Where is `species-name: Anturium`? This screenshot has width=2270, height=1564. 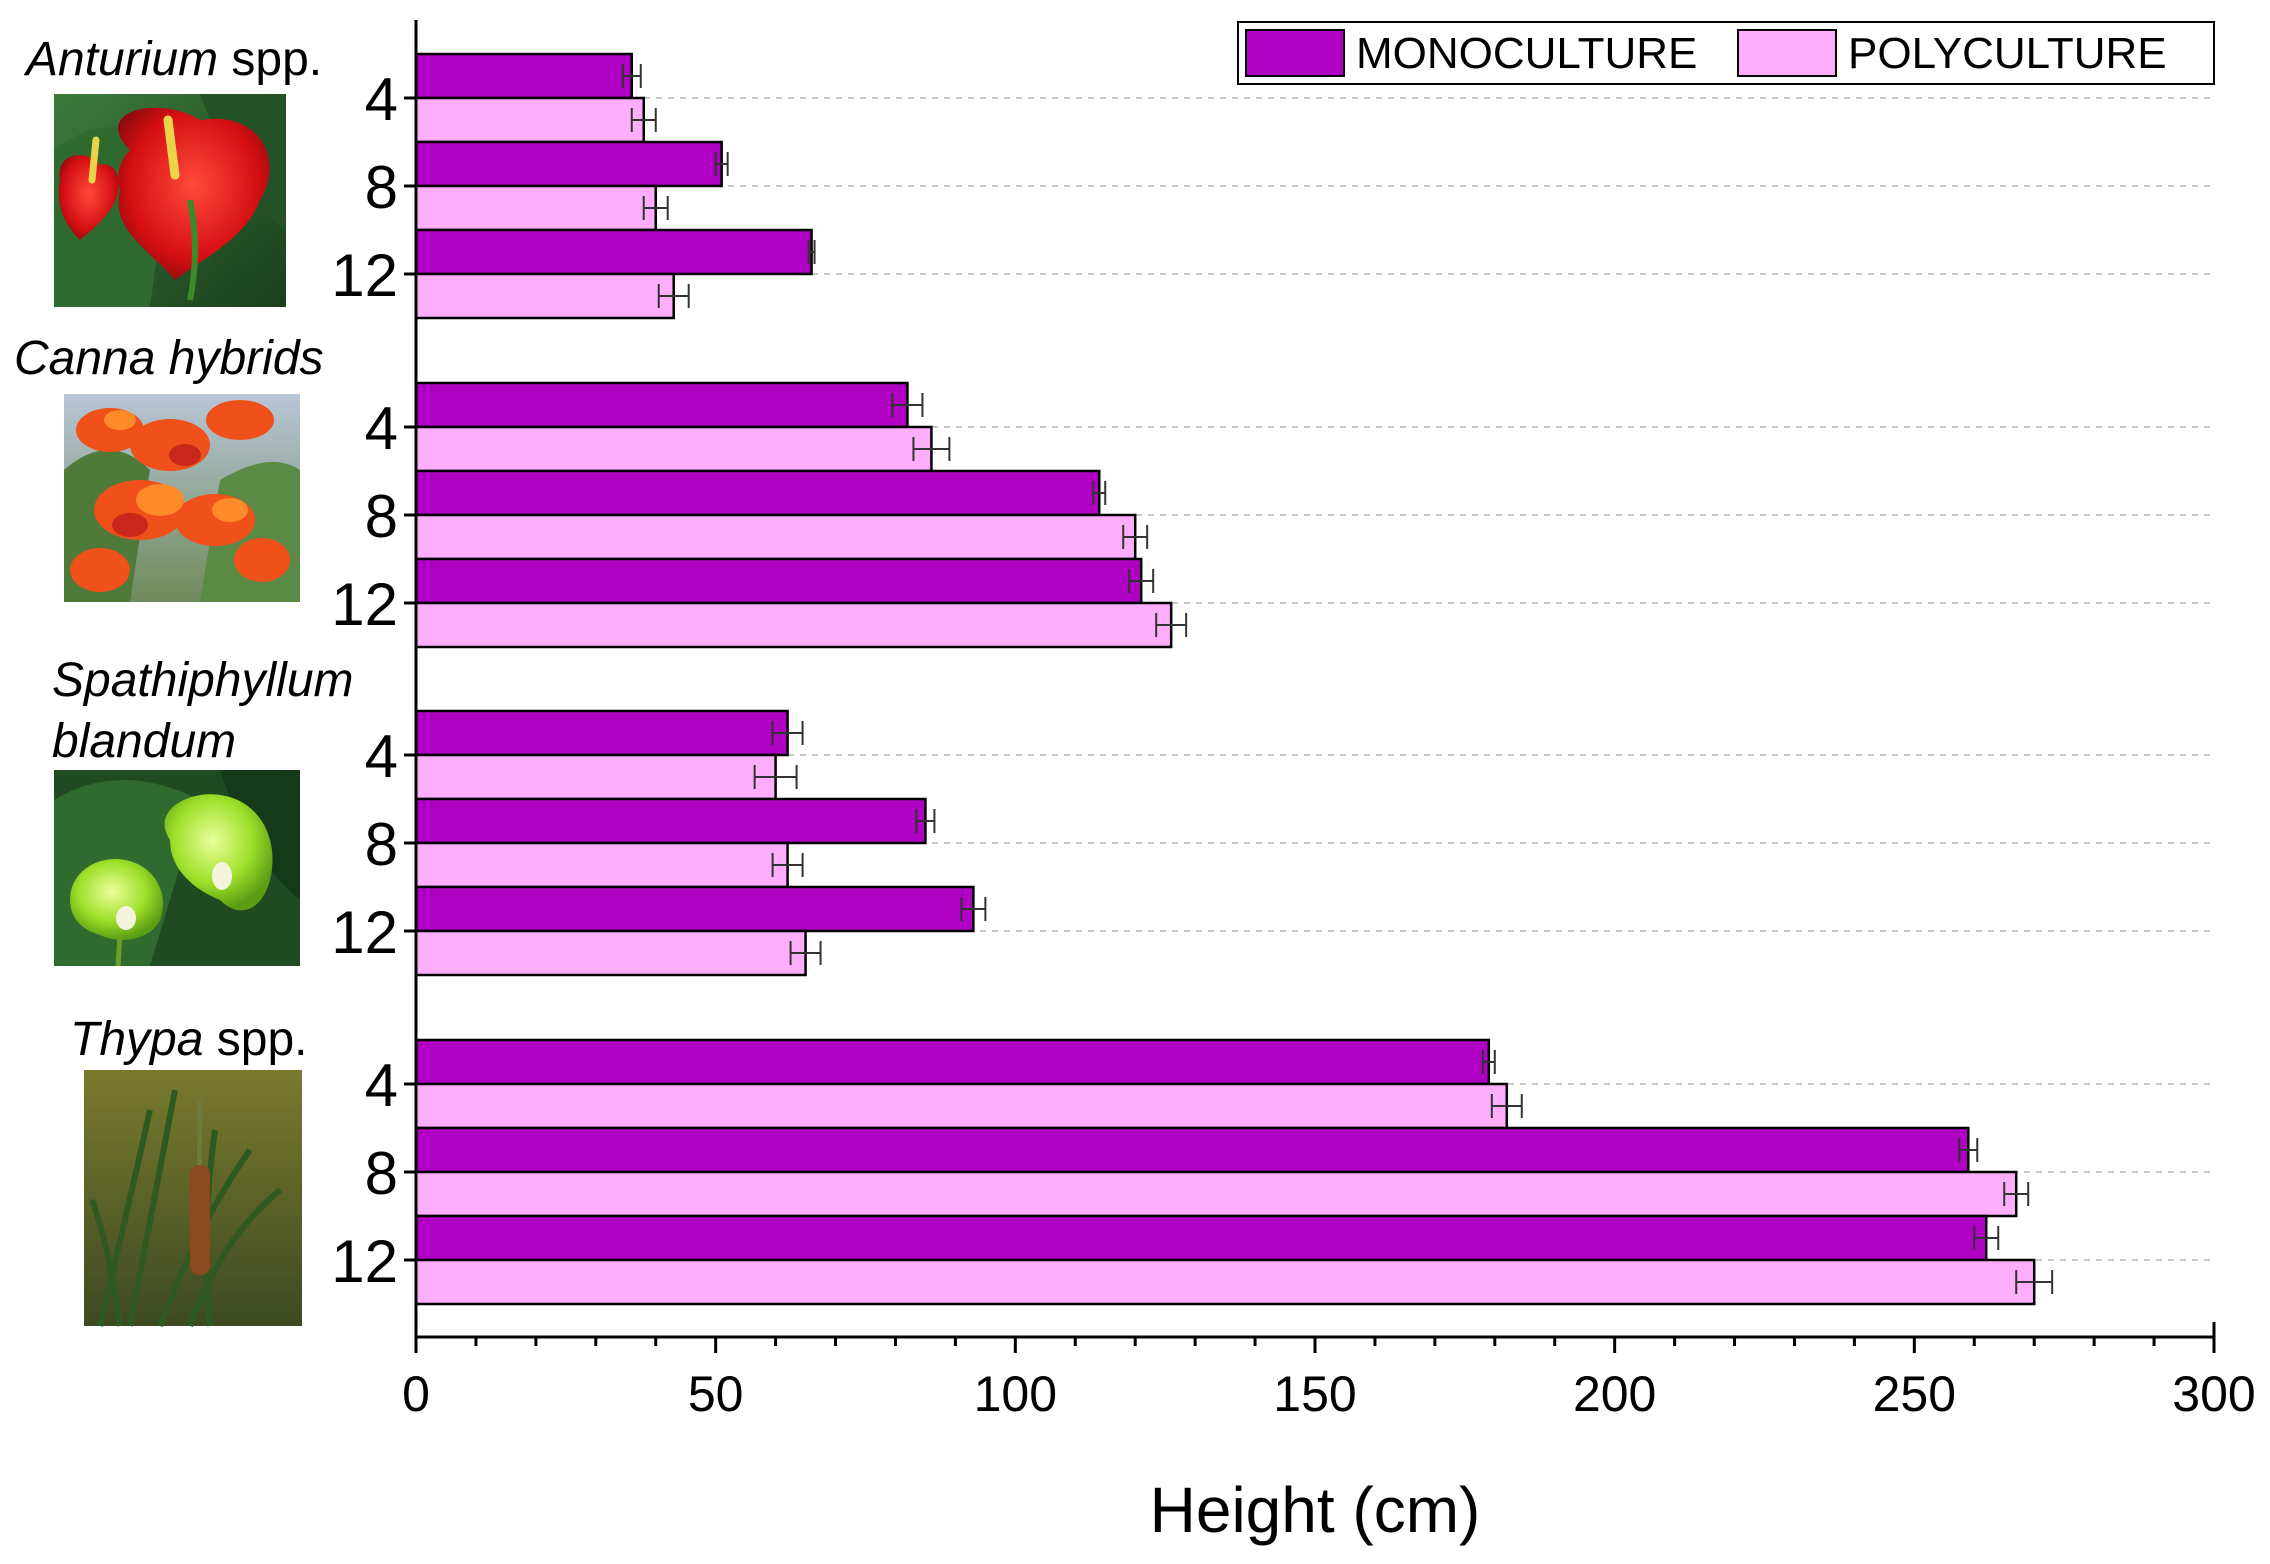
species-name: Anturium is located at coordinates (120, 59).